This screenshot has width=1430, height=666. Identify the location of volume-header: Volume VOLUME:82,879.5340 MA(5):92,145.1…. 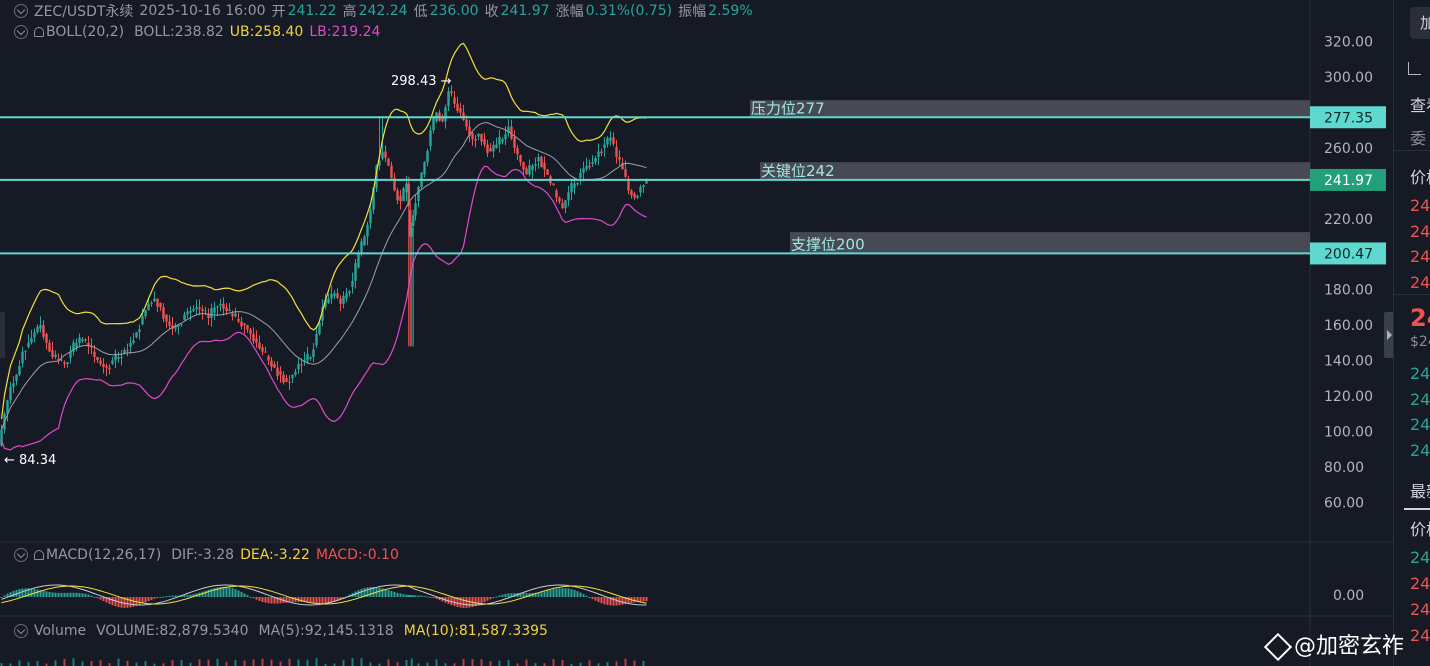
(281, 631).